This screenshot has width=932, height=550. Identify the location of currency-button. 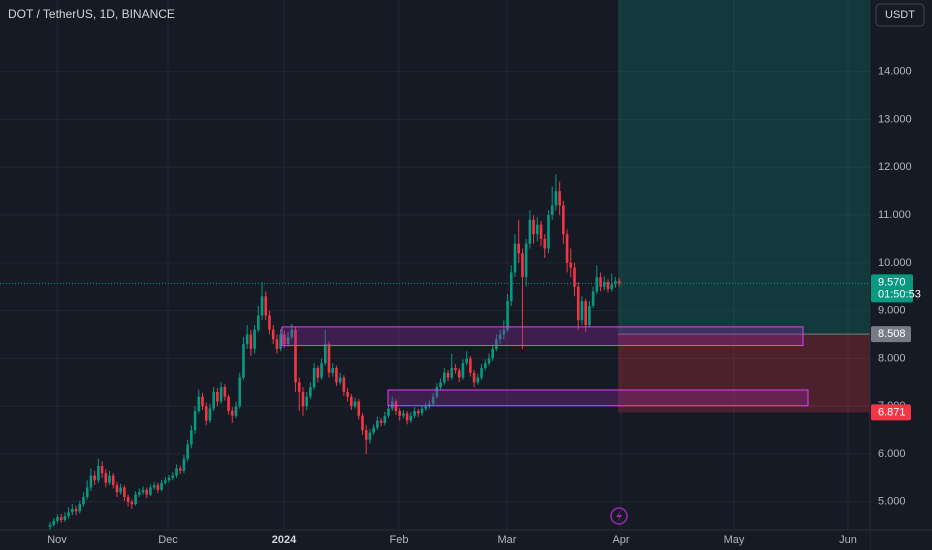
(900, 15).